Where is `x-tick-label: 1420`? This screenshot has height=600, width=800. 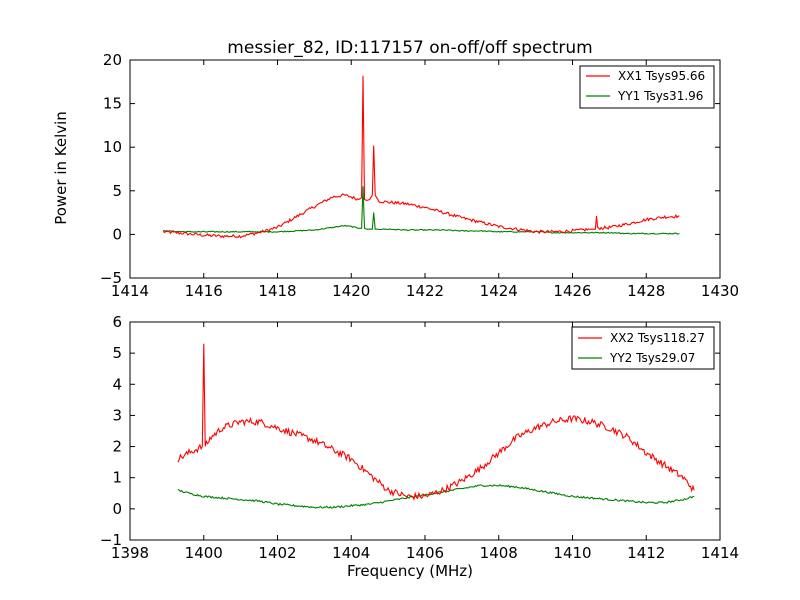 x-tick-label: 1420 is located at coordinates (351, 291).